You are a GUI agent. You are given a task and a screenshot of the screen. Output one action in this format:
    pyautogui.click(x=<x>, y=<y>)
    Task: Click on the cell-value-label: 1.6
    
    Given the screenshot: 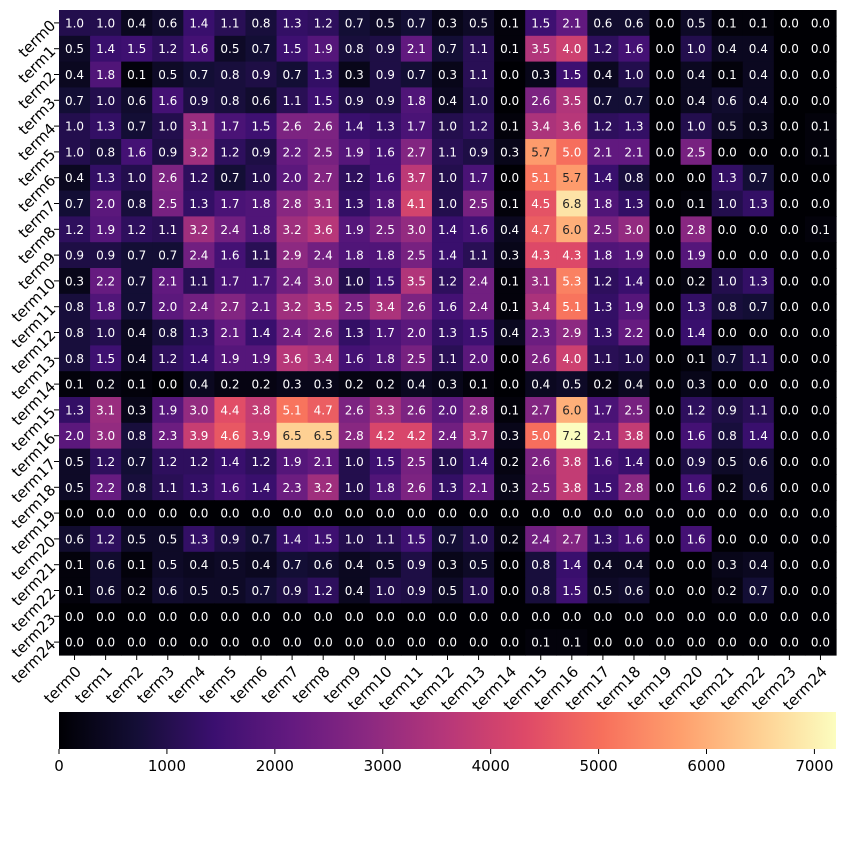 What is the action you would take?
    pyautogui.click(x=696, y=436)
    